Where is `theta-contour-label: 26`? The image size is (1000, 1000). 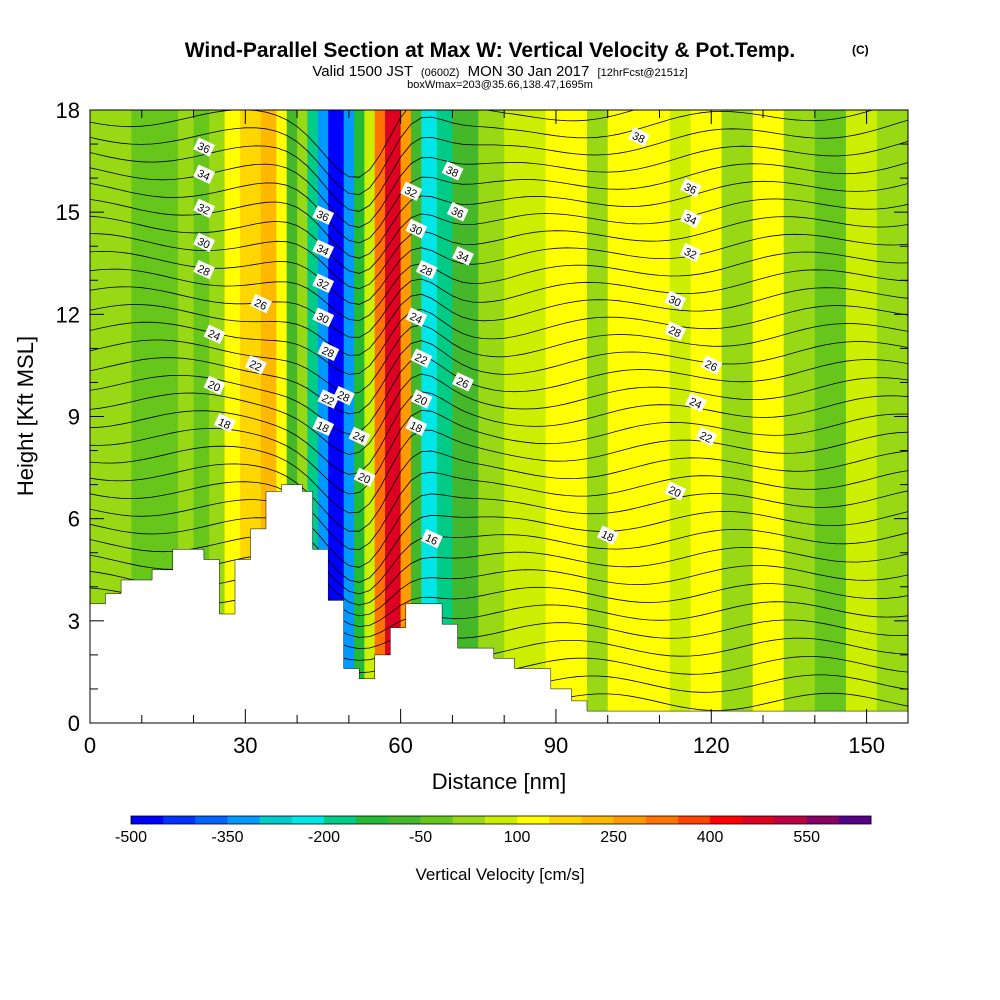 theta-contour-label: 26 is located at coordinates (711, 365).